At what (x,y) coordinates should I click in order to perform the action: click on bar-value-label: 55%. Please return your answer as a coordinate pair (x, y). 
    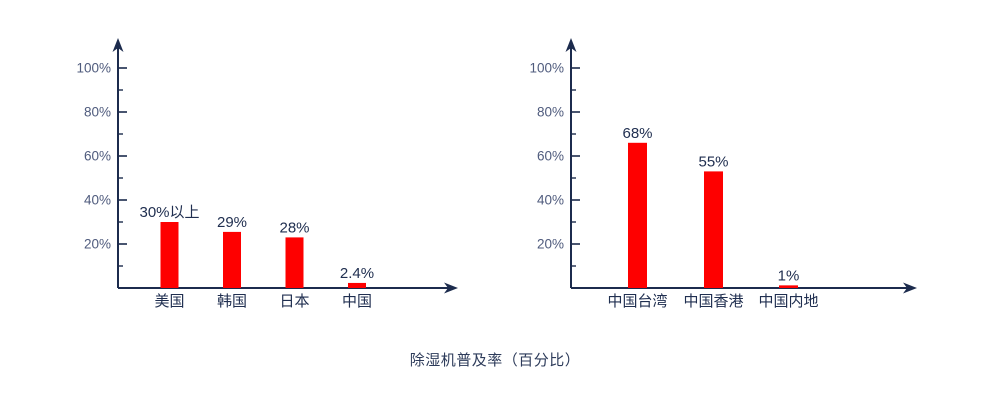
    Looking at the image, I should click on (713, 161).